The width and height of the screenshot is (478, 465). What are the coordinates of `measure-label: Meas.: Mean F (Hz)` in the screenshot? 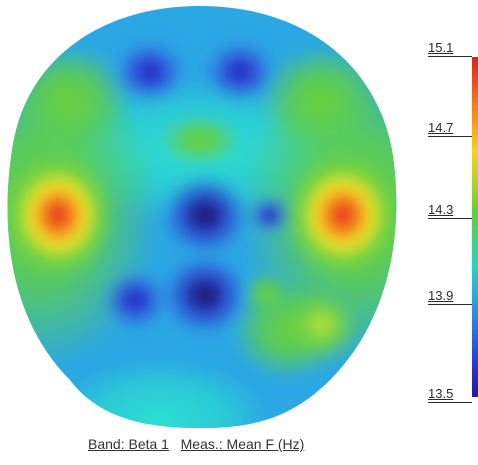 It's located at (242, 444).